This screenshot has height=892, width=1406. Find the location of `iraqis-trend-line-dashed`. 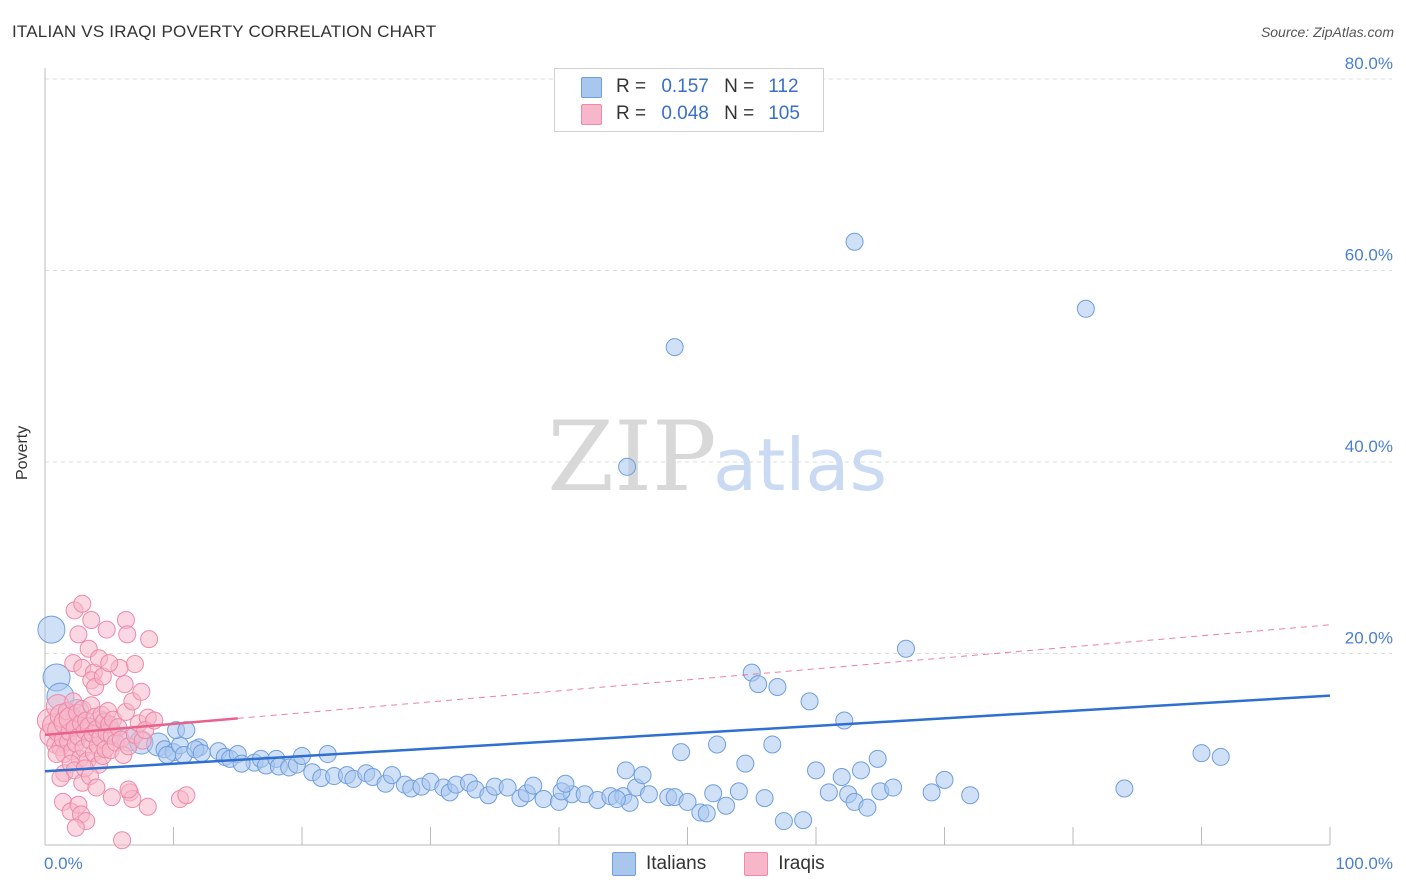

iraqis-trend-line-dashed is located at coordinates (784, 671).